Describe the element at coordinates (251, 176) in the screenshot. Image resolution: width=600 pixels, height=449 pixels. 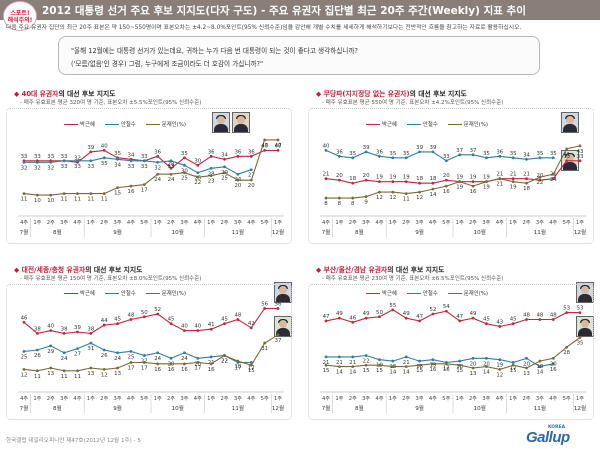
I see `data-label-ahn: 27` at that location.